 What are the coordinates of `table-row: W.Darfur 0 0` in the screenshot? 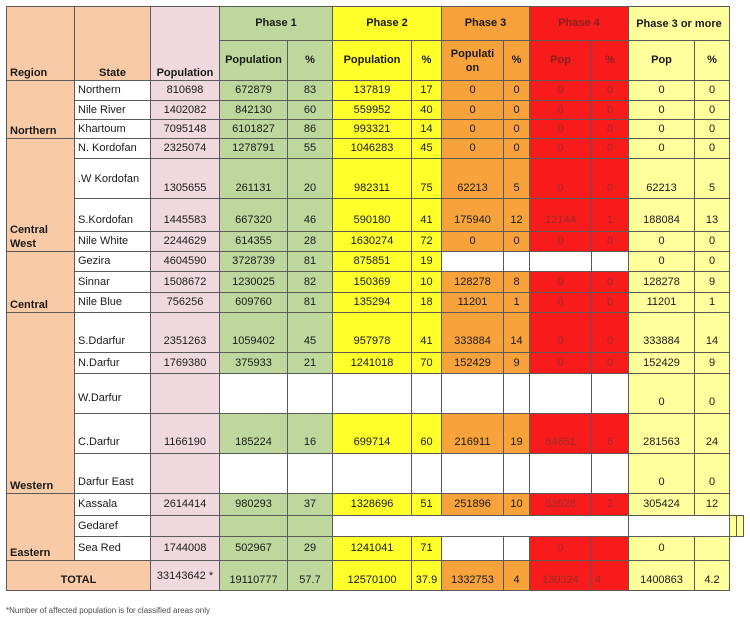 It's located at (375, 393).